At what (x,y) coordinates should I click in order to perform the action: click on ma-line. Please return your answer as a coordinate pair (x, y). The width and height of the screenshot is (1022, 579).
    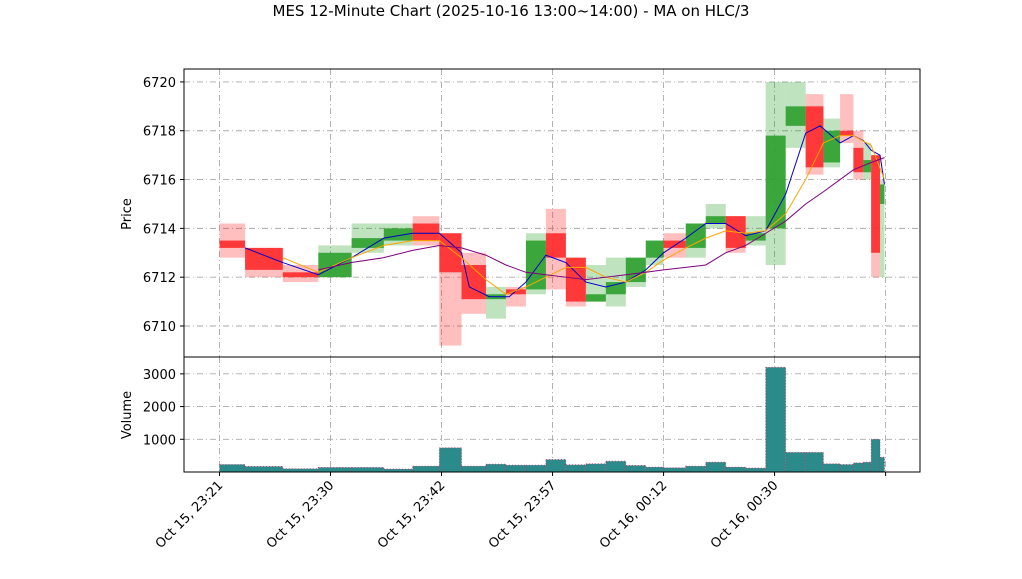
    Looking at the image, I should click on (601, 219).